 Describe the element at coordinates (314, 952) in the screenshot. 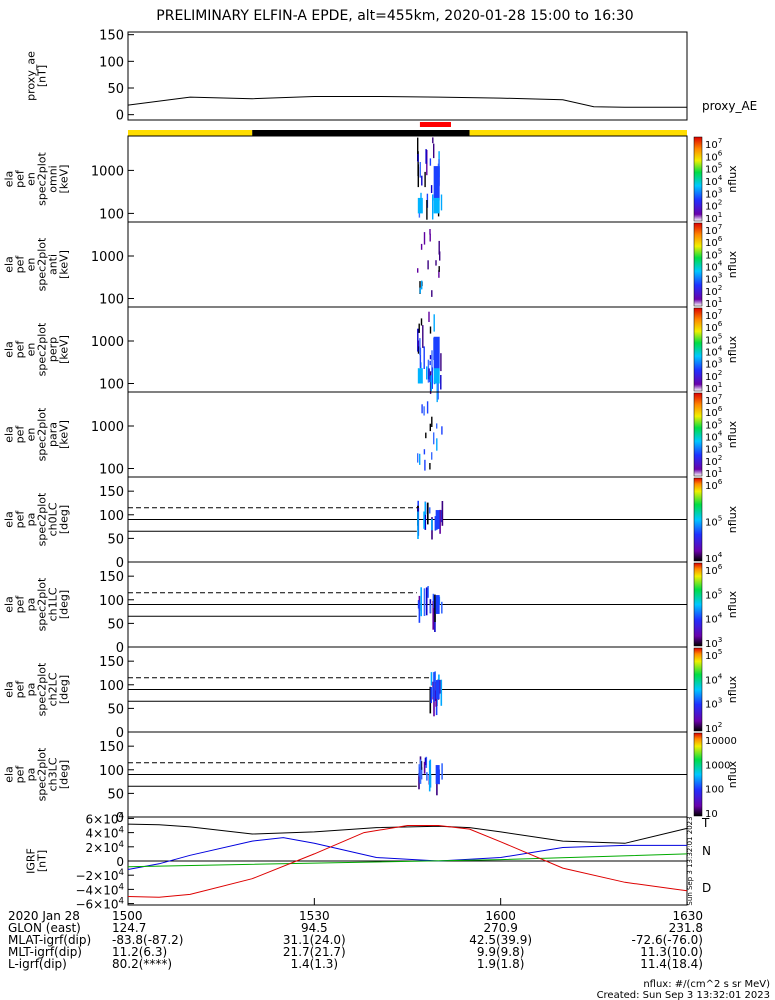

I see `time-axis-row-value: 21.7(21.7)` at that location.